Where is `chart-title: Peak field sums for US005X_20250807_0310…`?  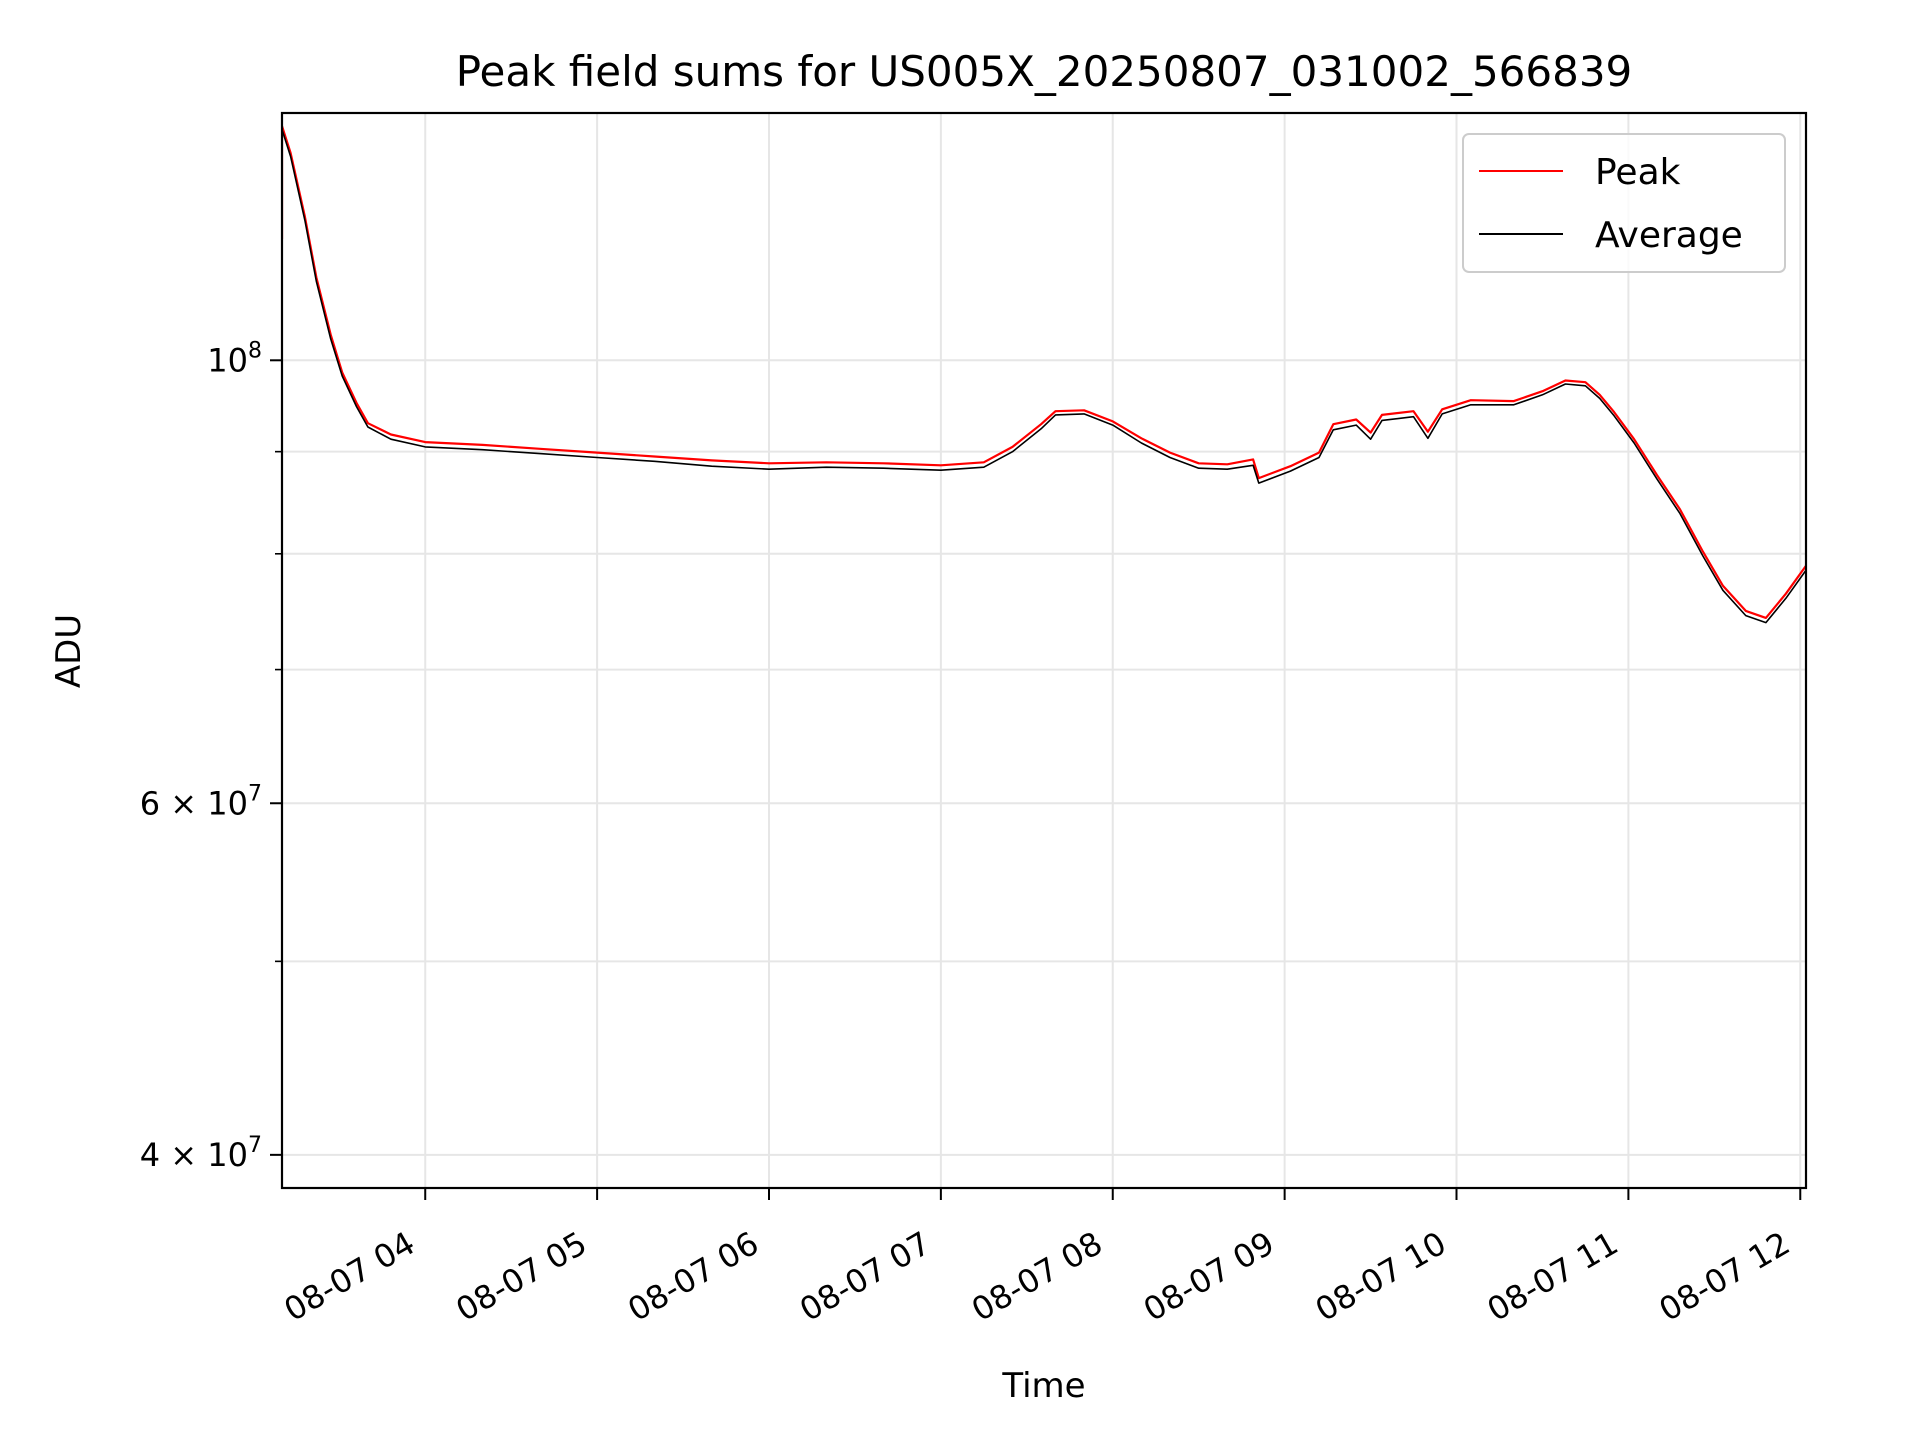
chart-title: Peak field sums for US005X_20250807_0310… is located at coordinates (1044, 71).